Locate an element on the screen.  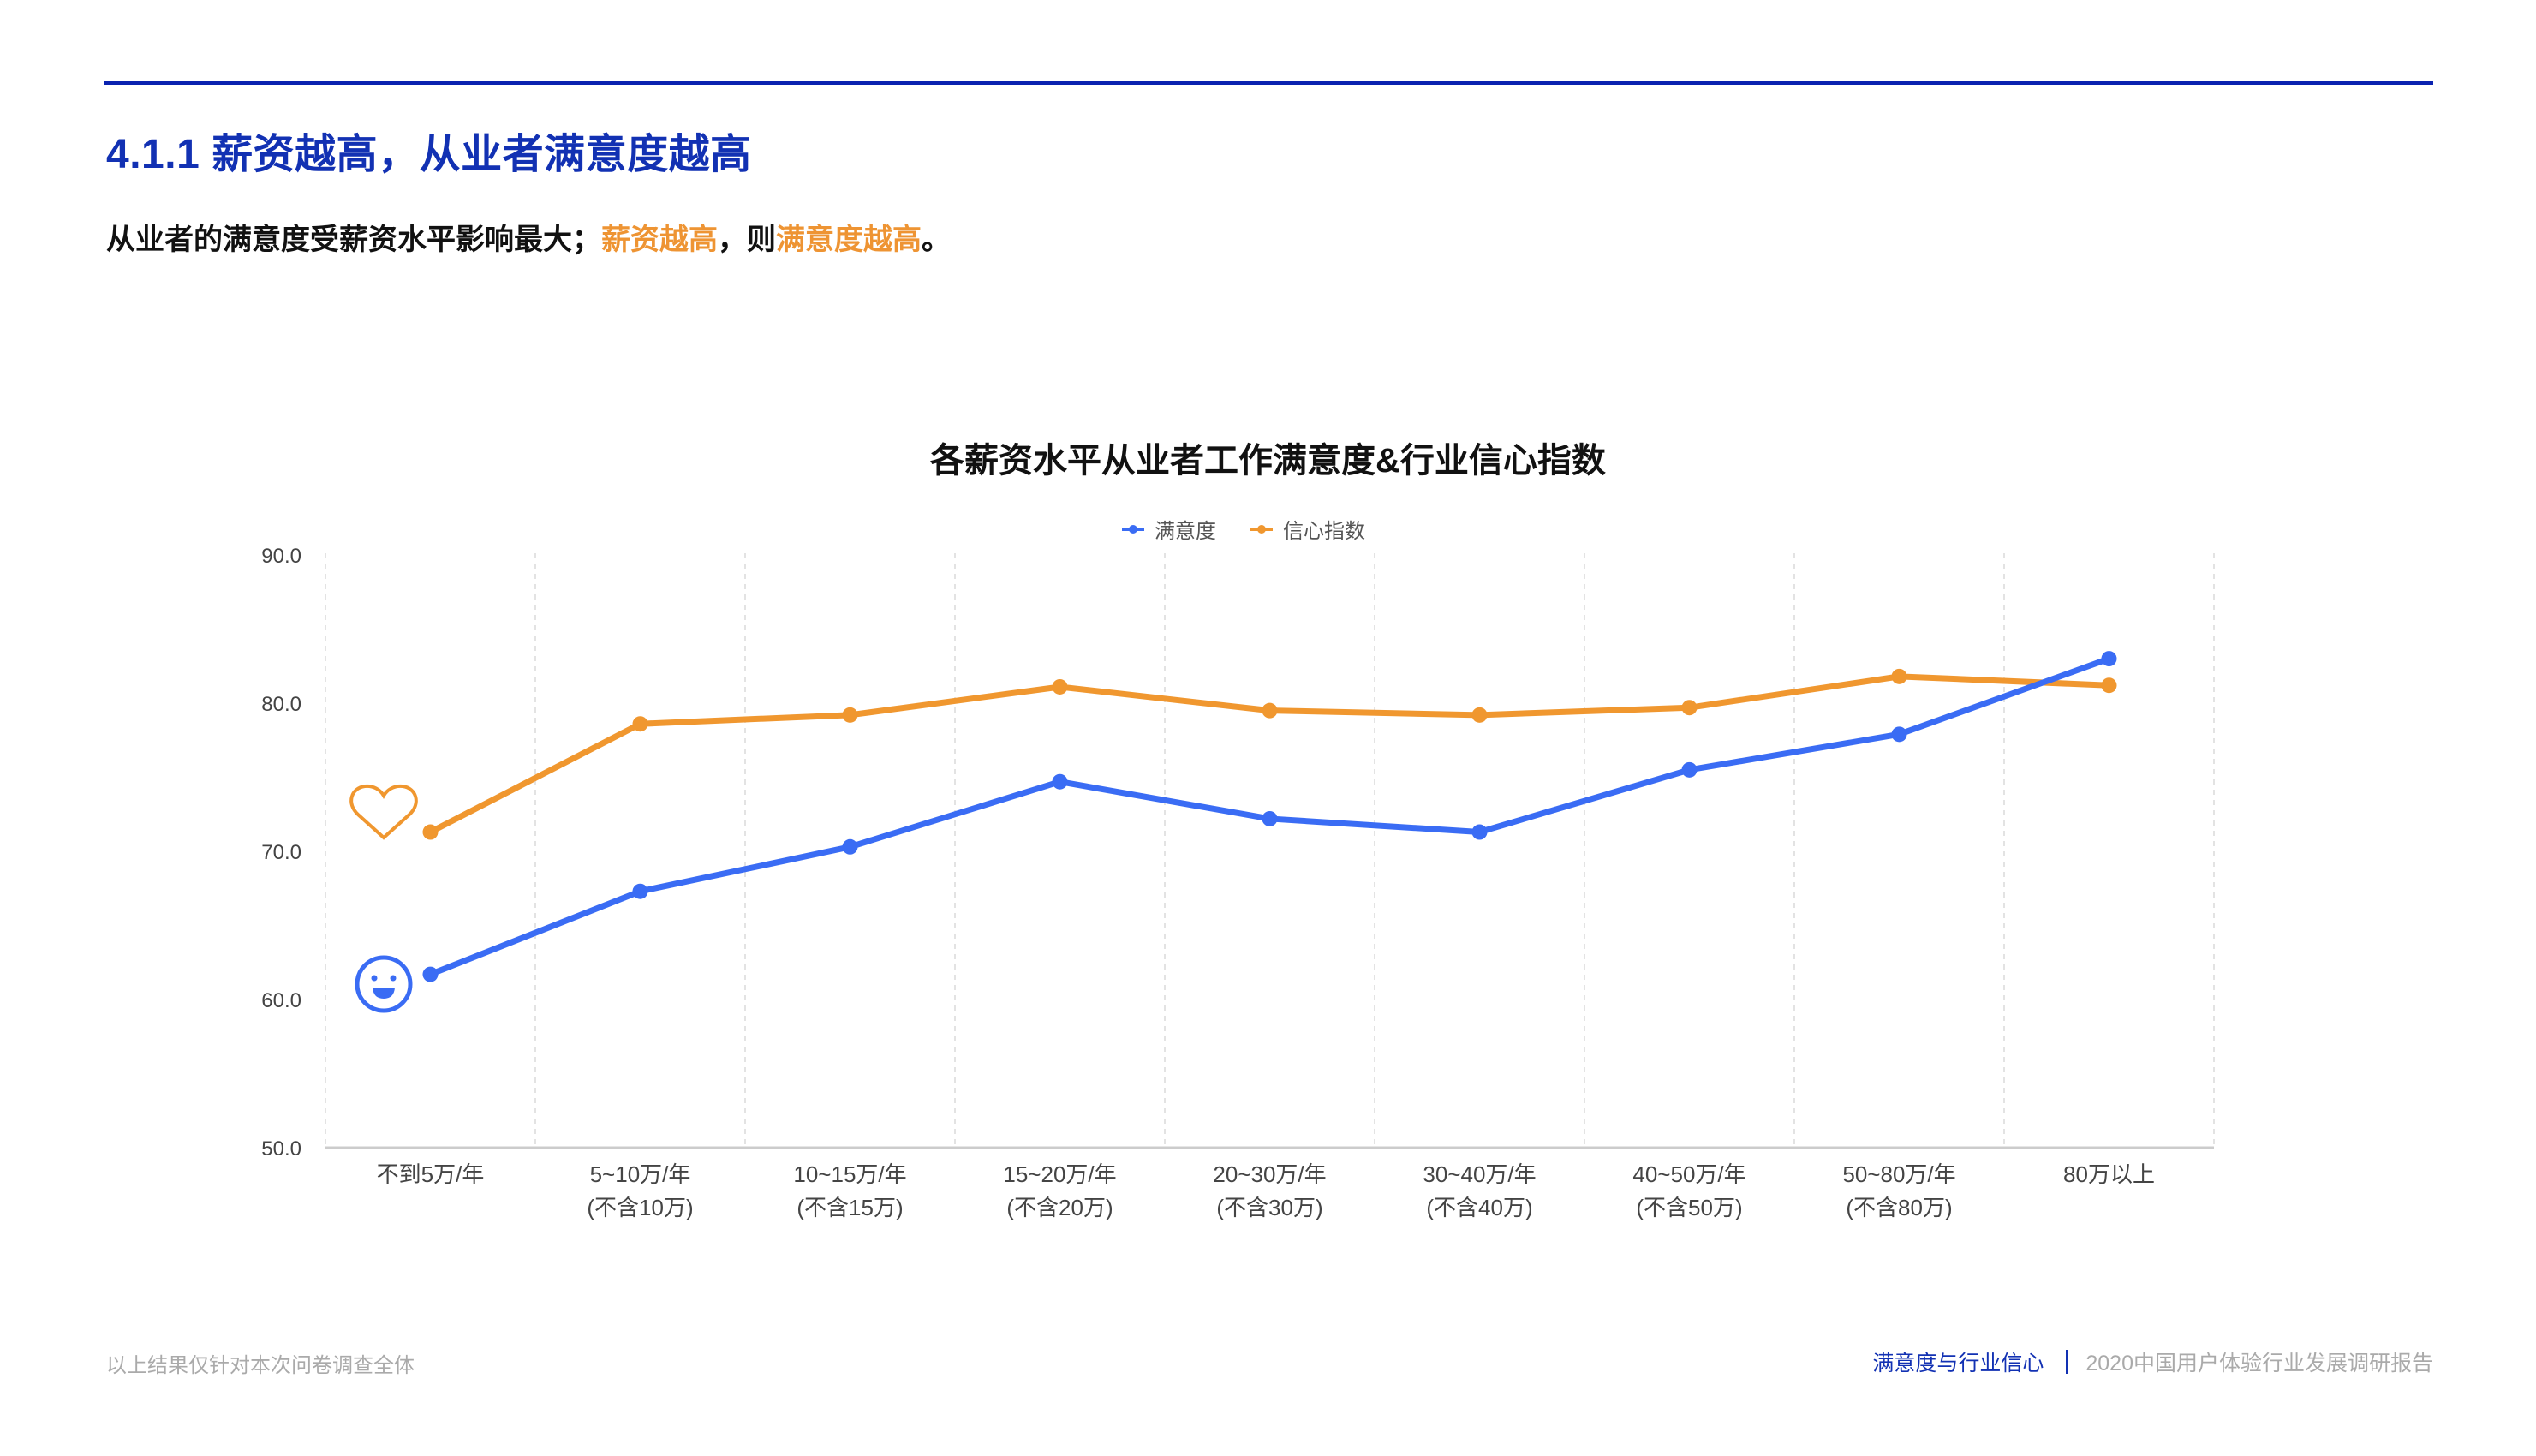
smiley-face-icon is located at coordinates (384, 984).